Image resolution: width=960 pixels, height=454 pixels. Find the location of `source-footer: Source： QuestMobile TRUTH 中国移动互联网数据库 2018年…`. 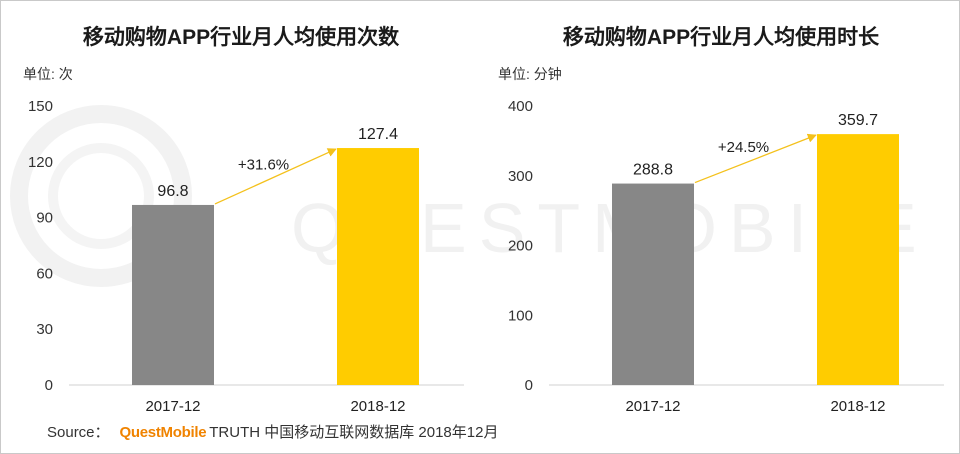

source-footer: Source： QuestMobile TRUTH 中国移动互联网数据库 2018年… is located at coordinates (272, 433).